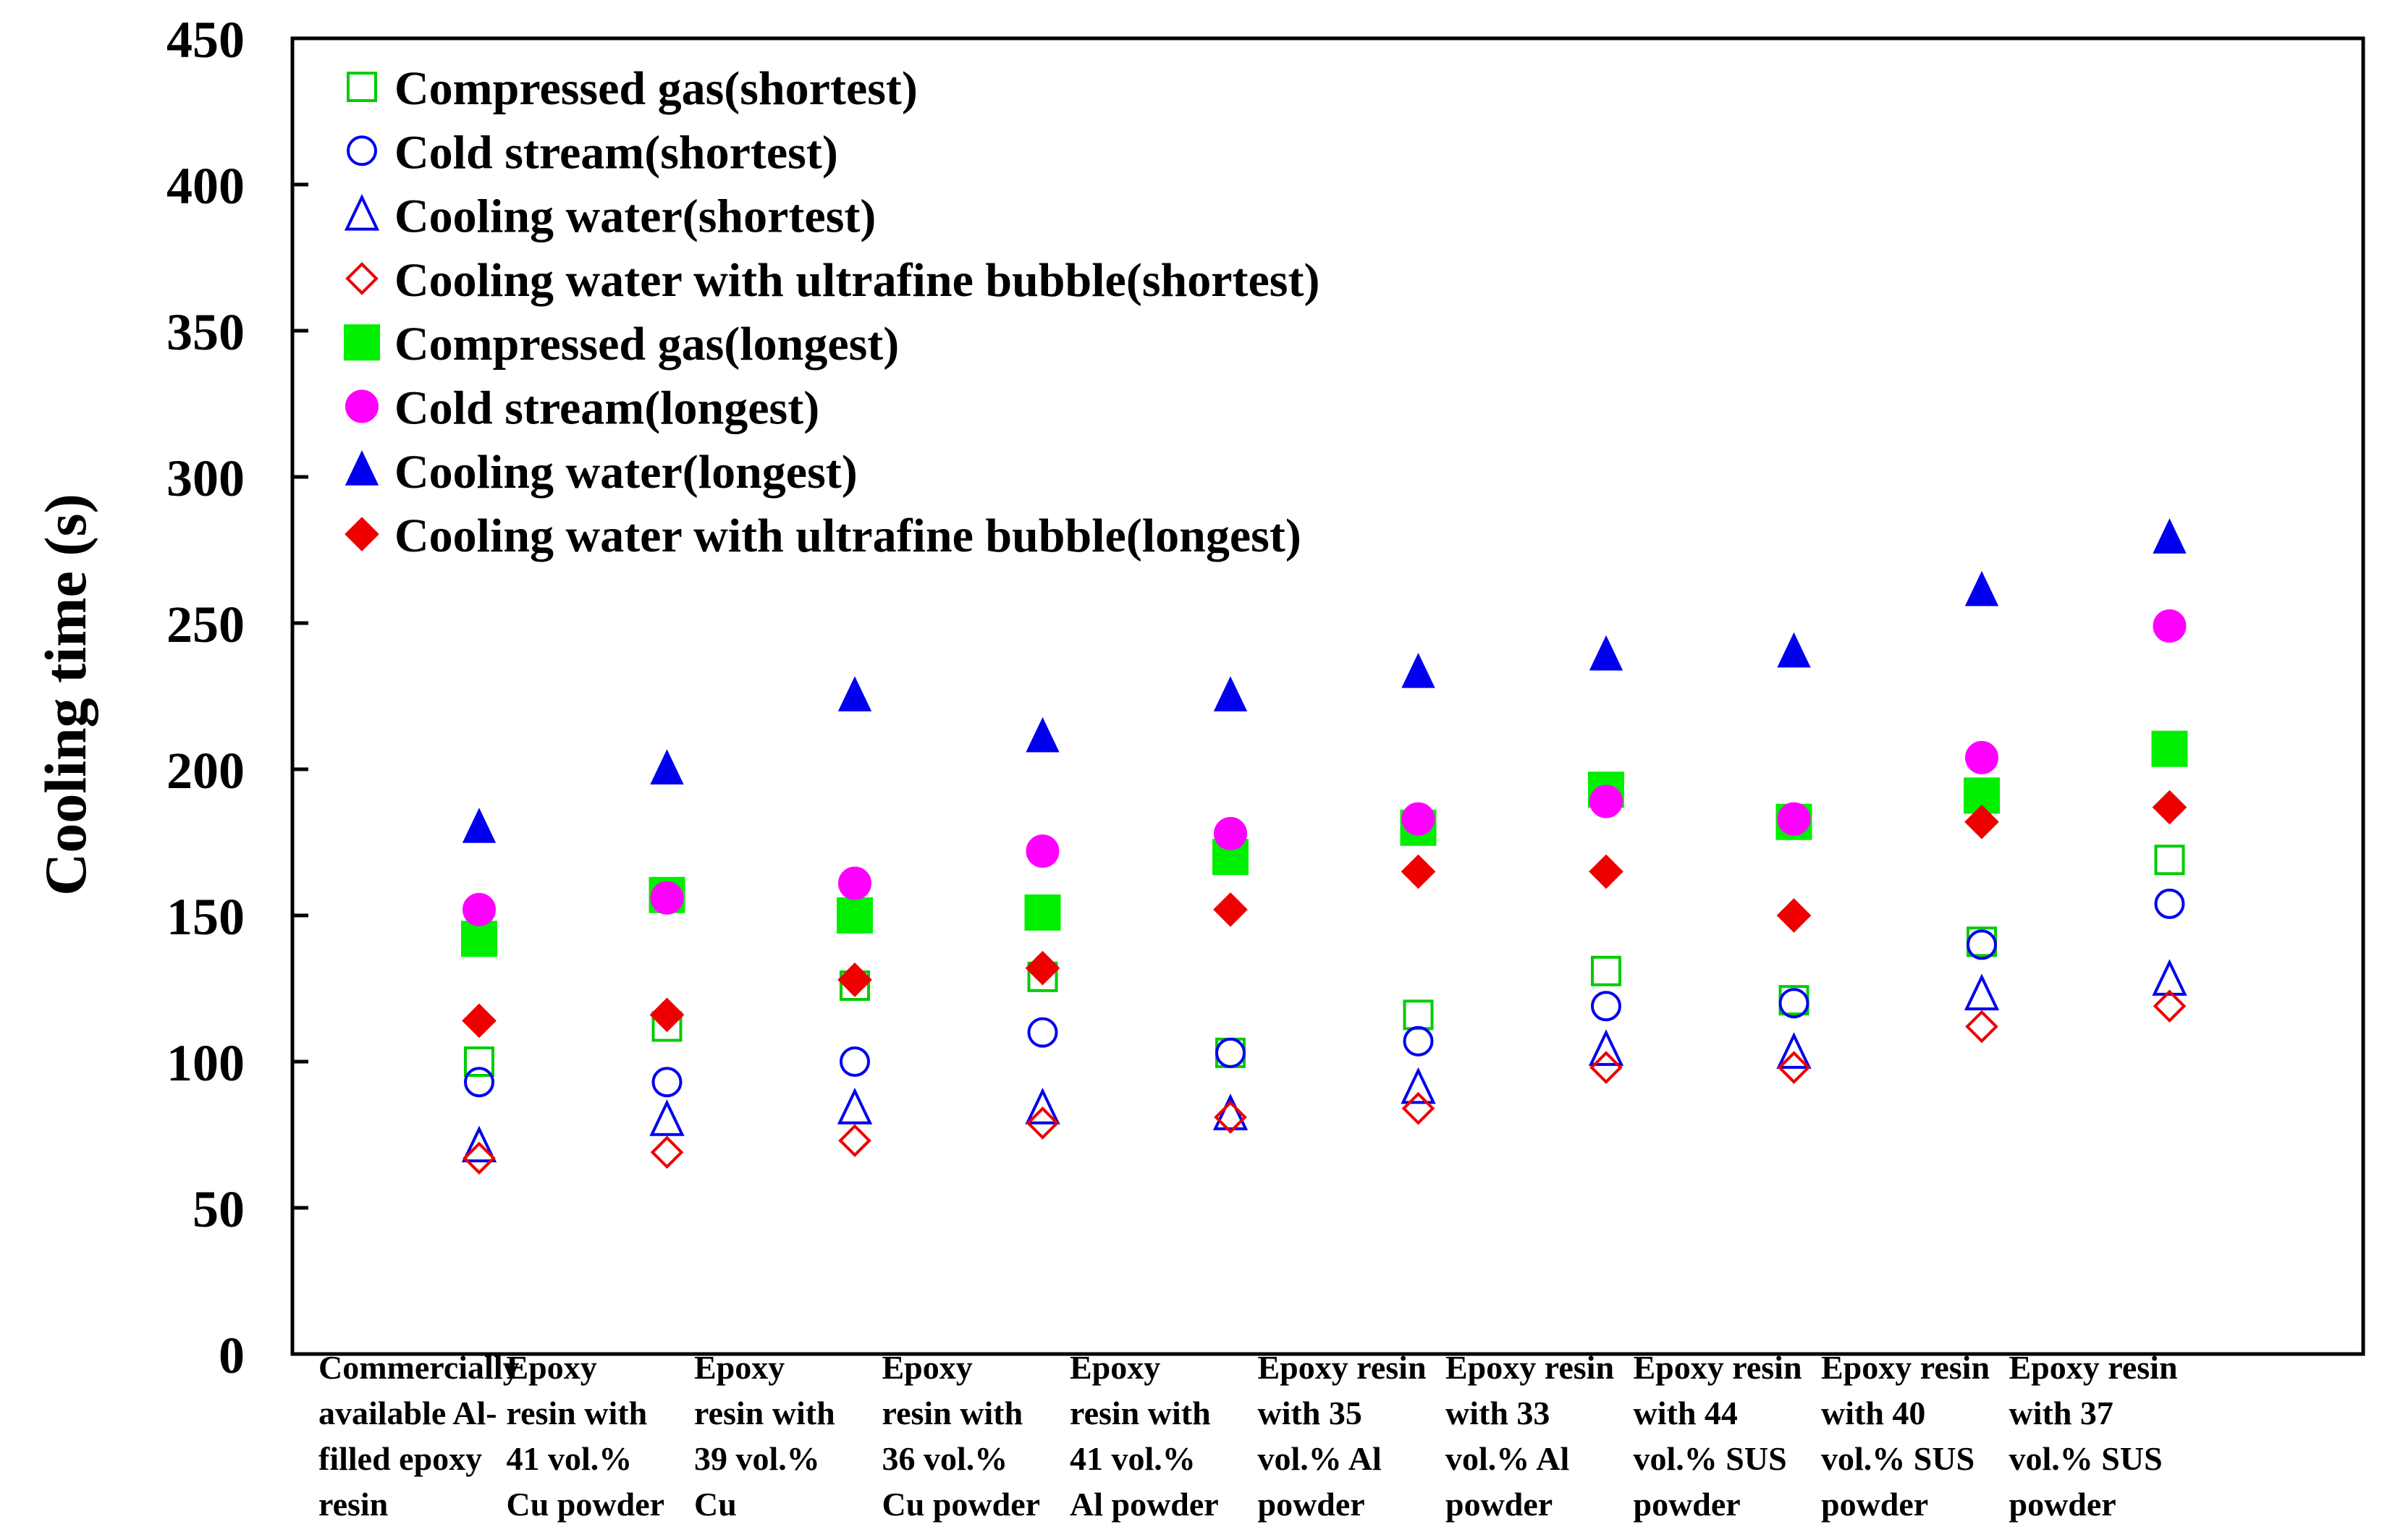 The height and width of the screenshot is (1540, 2382). I want to click on legend-entry: Cooling water(longest), so click(602, 472).